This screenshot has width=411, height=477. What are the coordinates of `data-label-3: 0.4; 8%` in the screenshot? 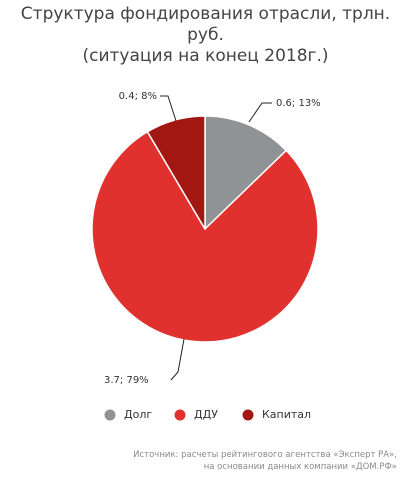 It's located at (138, 96).